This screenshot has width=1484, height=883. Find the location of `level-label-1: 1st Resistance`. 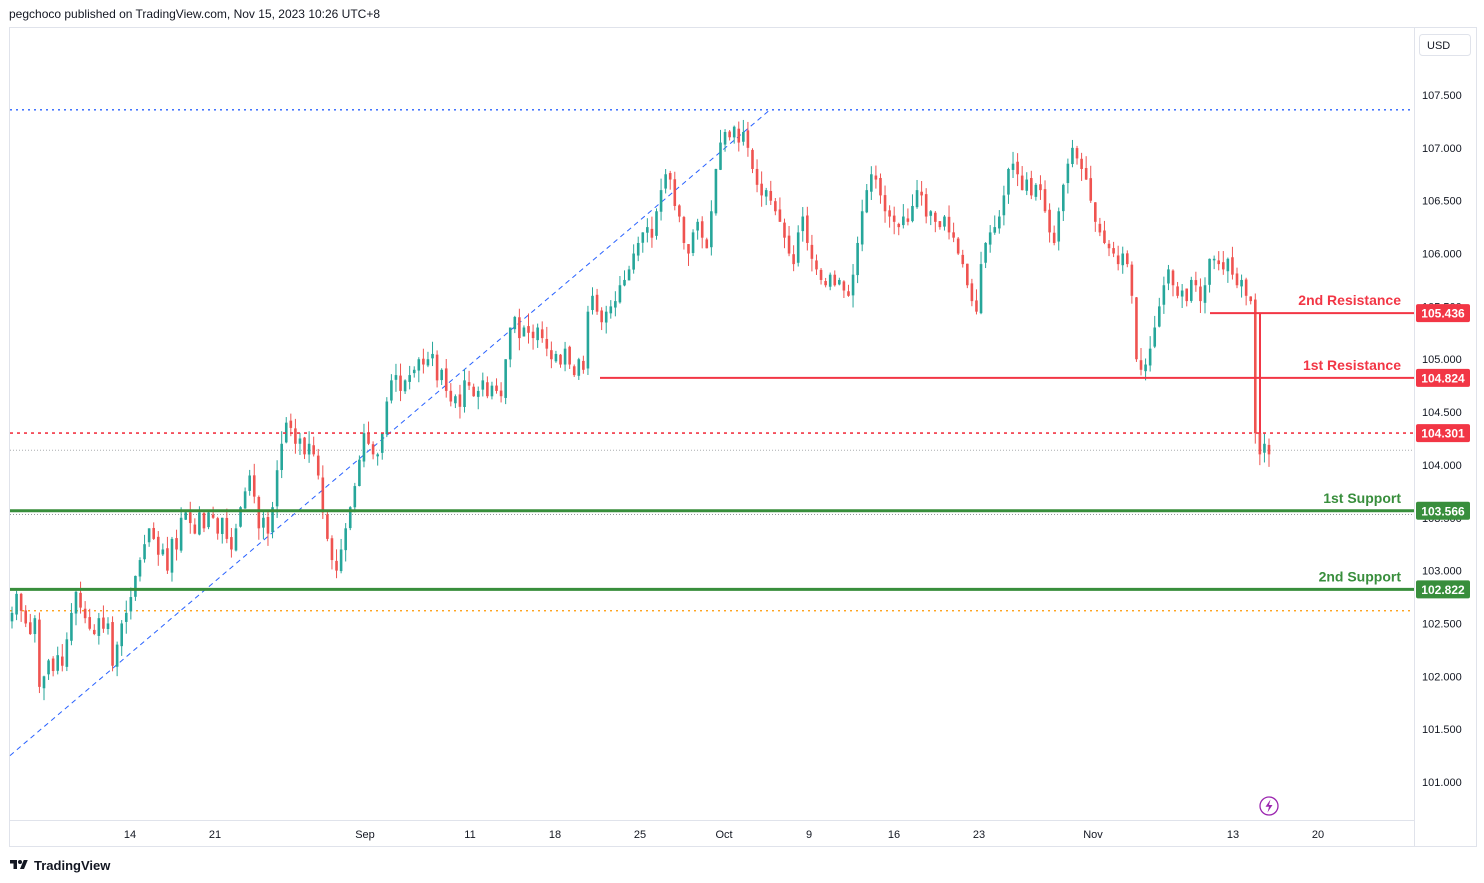

level-label-1: 1st Resistance is located at coordinates (1352, 365).